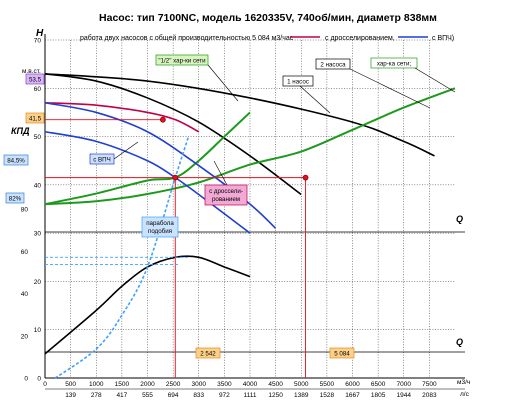 Image resolution: width=516 pixels, height=410 pixels. Describe the element at coordinates (404, 395) in the screenshot. I see `x-tick-label-ls: 1944` at that location.